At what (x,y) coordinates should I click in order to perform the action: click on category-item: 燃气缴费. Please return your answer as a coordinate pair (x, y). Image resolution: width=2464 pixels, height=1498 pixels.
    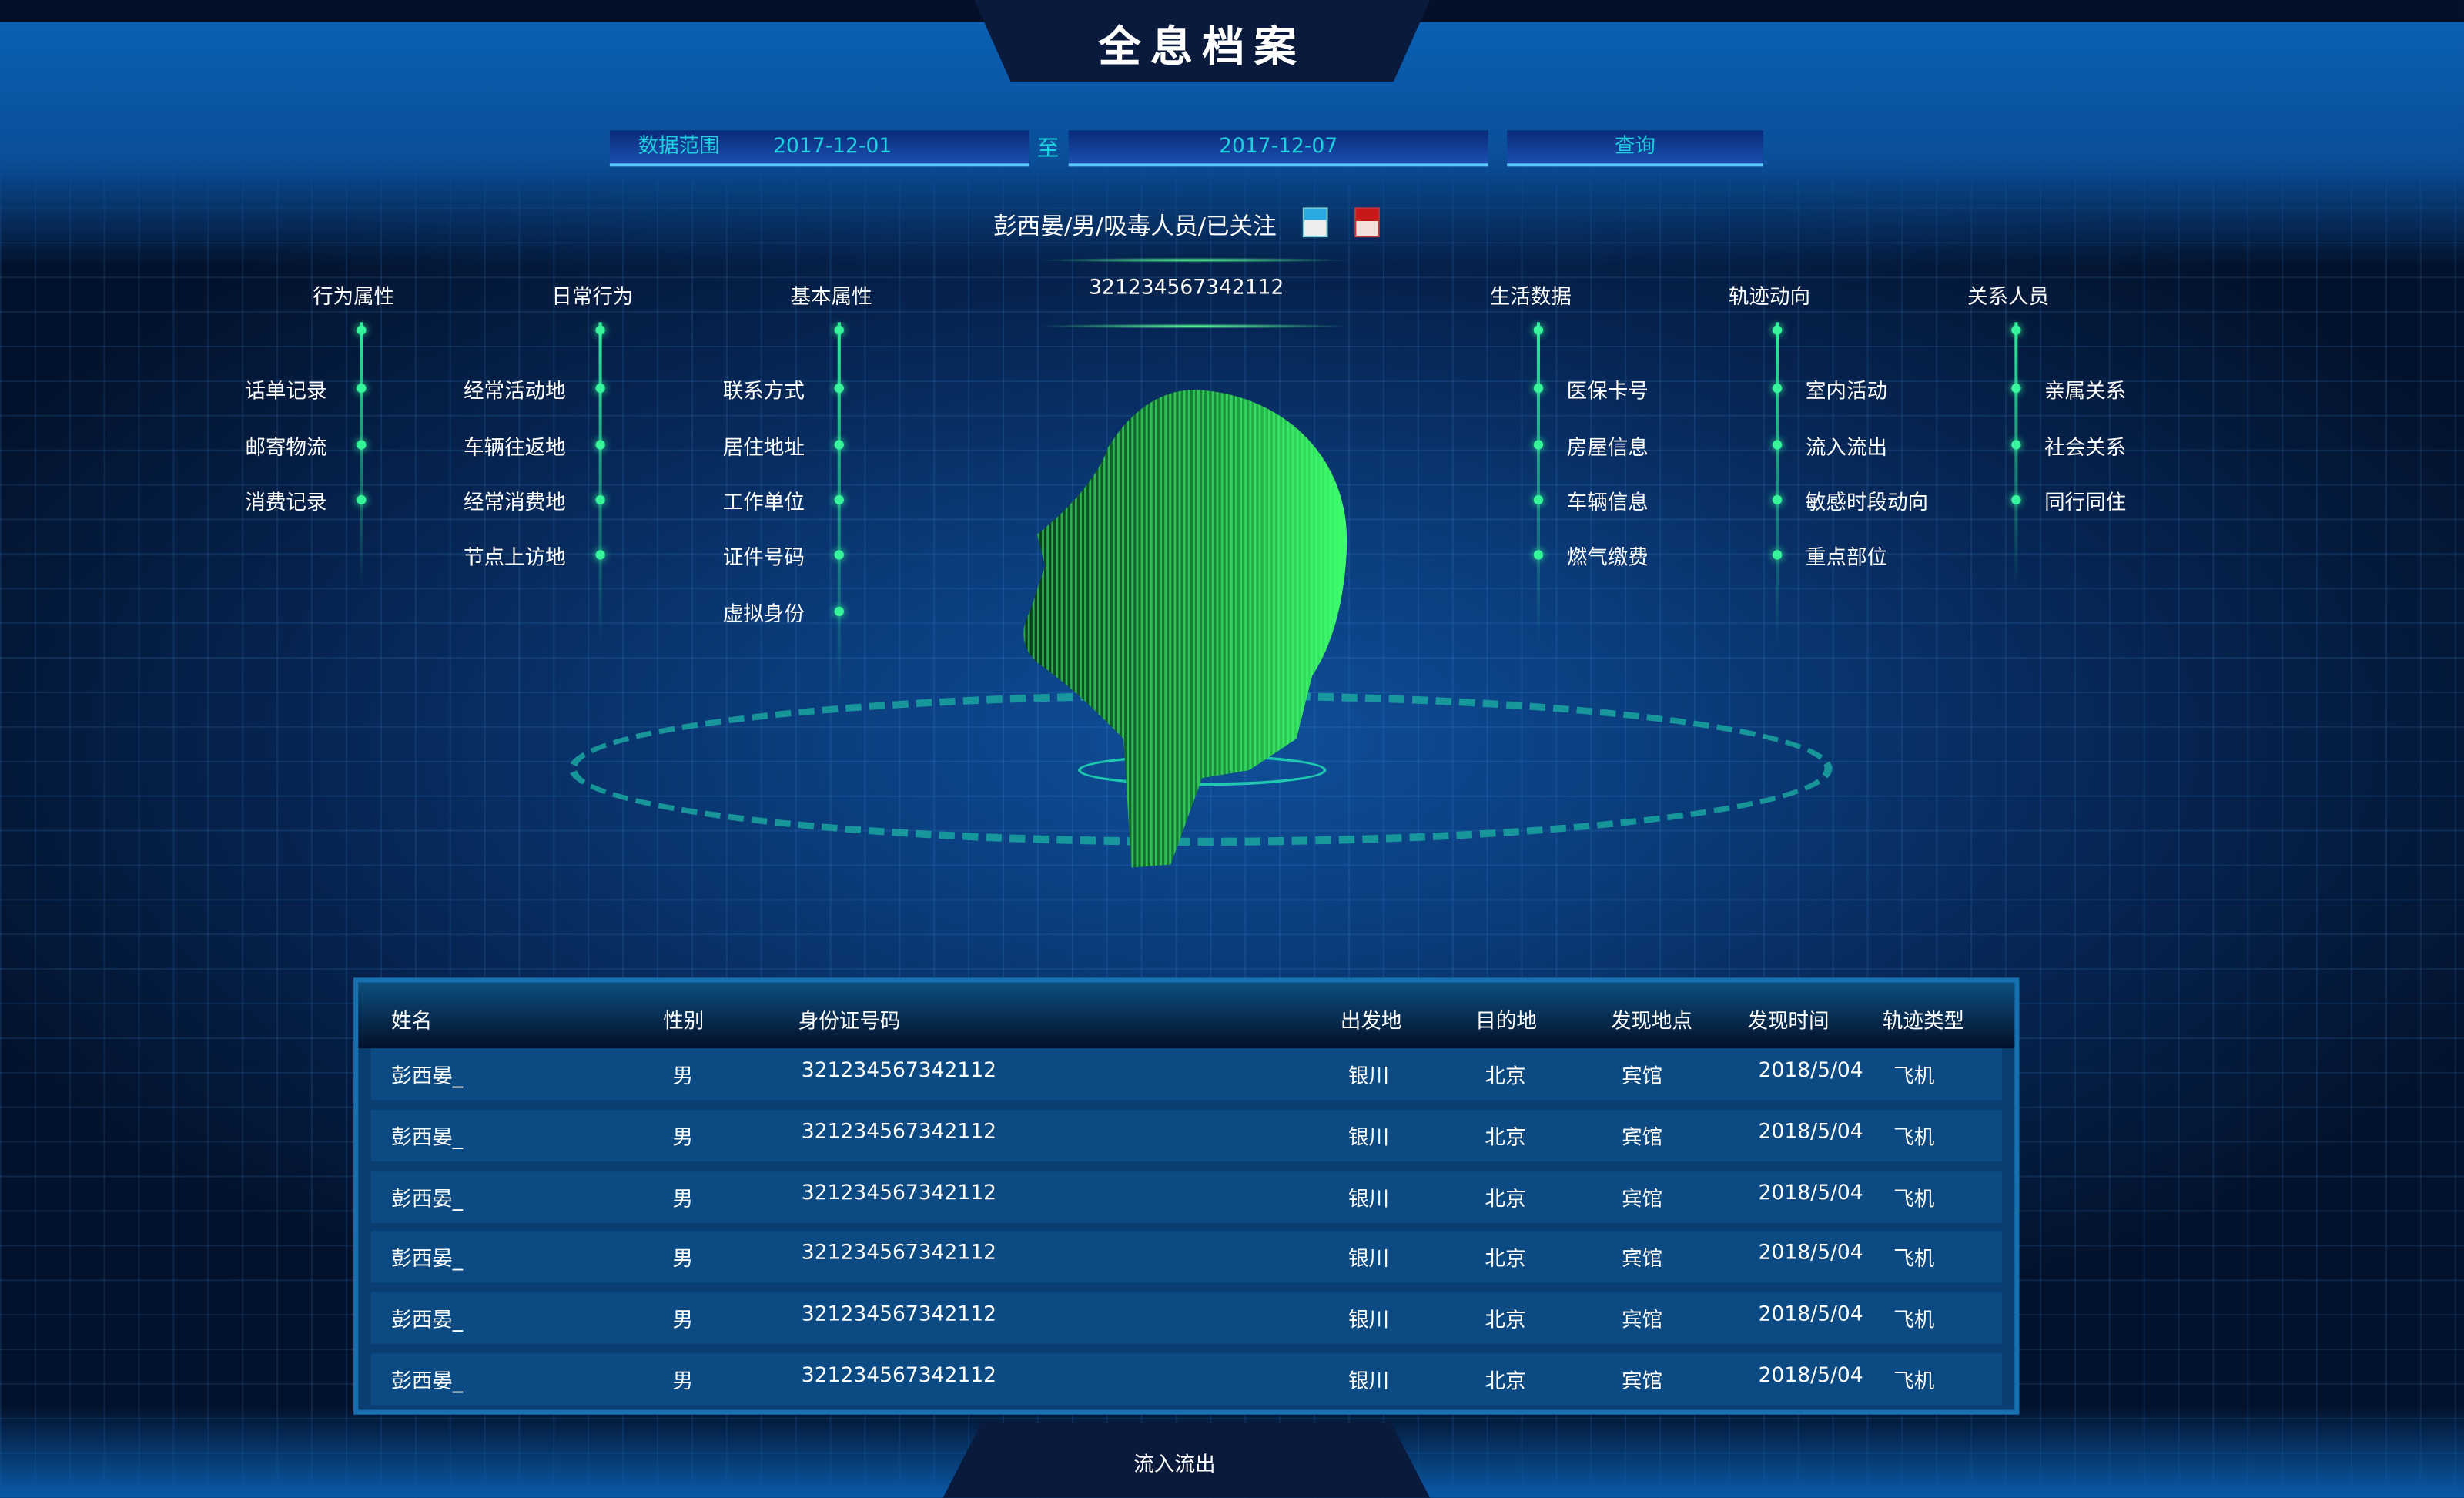
    Looking at the image, I should click on (1607, 559).